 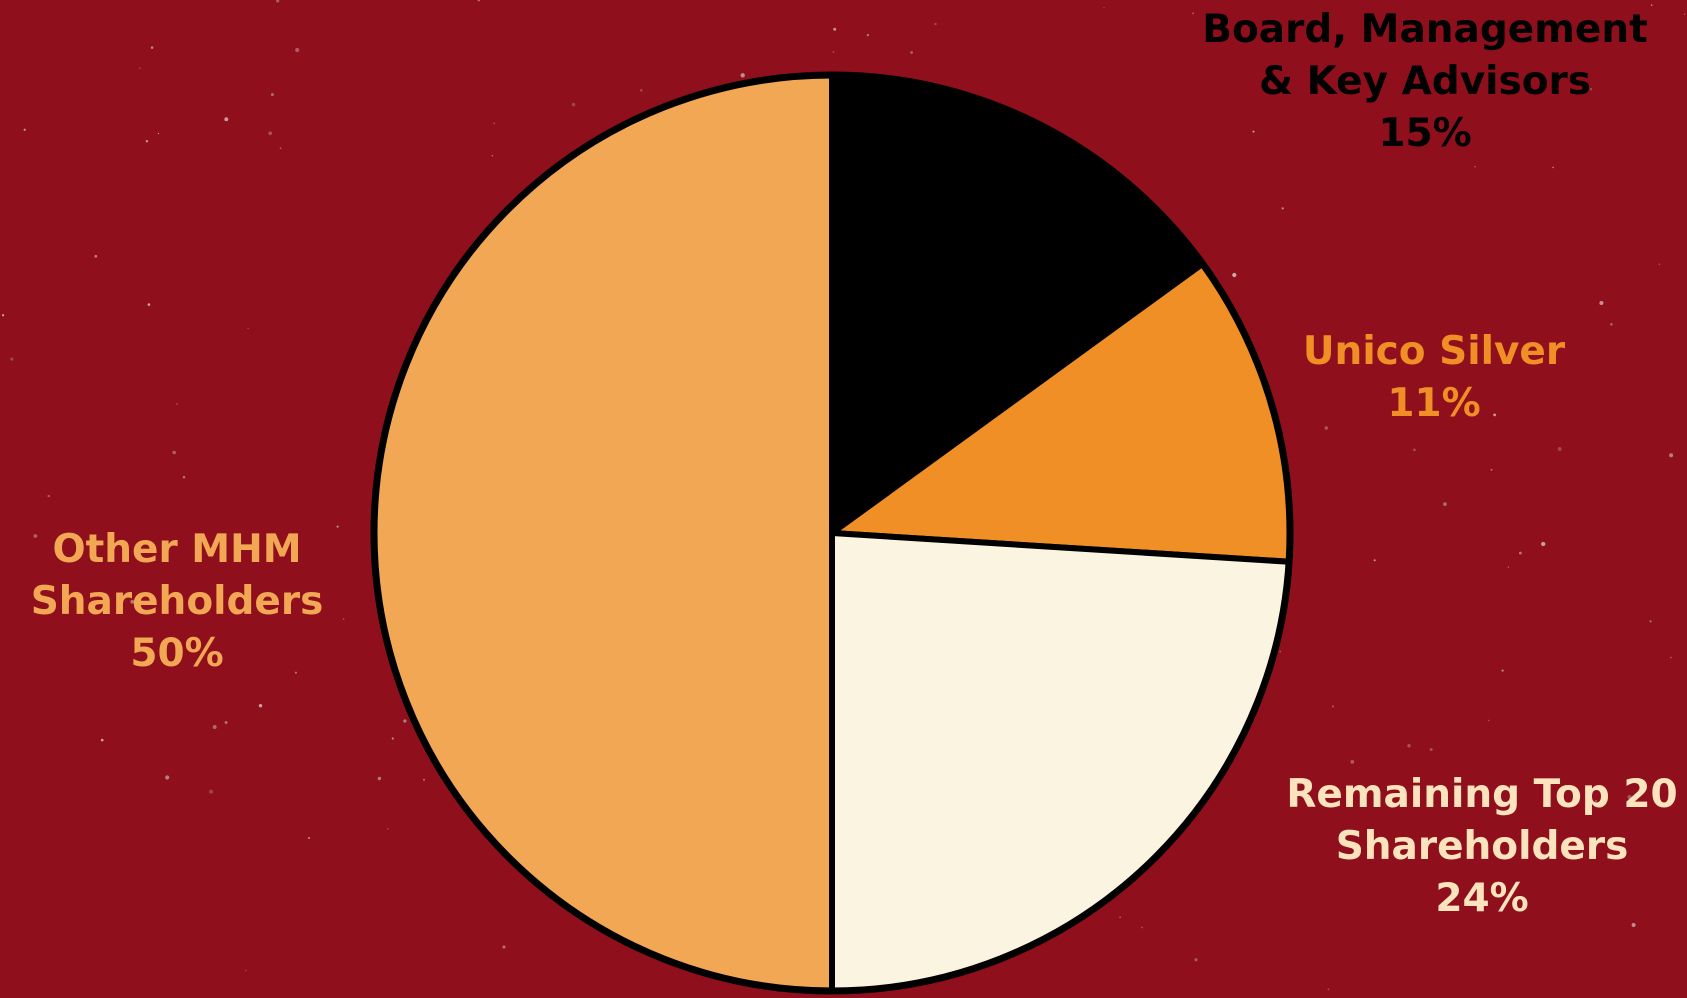 I want to click on slice-label-line: & Key Advisors, so click(x=1425, y=81).